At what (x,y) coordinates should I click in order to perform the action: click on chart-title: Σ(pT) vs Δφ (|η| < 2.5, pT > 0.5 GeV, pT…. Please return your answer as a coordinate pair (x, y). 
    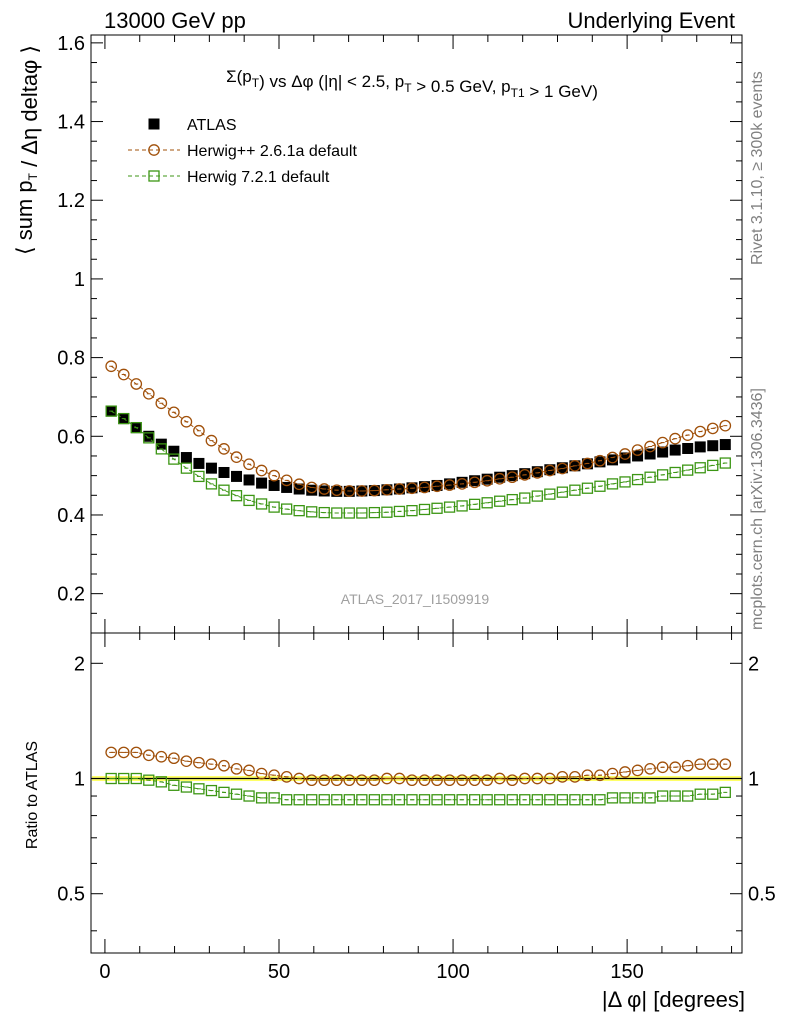
    Looking at the image, I should click on (412, 84).